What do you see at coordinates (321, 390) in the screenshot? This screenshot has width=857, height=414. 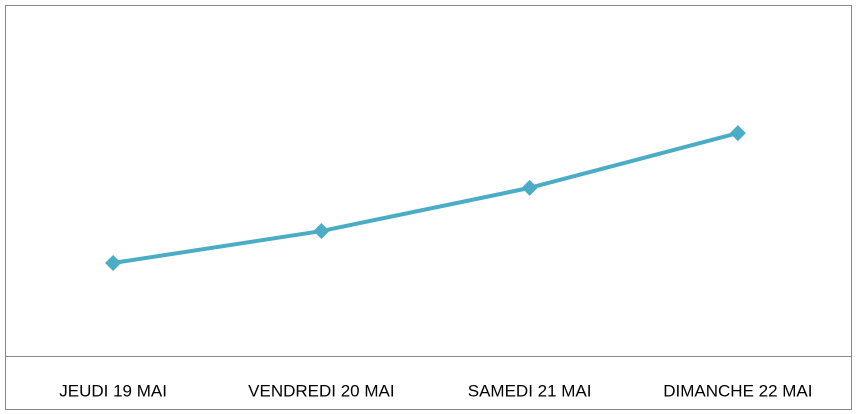 I see `x-tick-label: VENDREDI 20 MAI` at bounding box center [321, 390].